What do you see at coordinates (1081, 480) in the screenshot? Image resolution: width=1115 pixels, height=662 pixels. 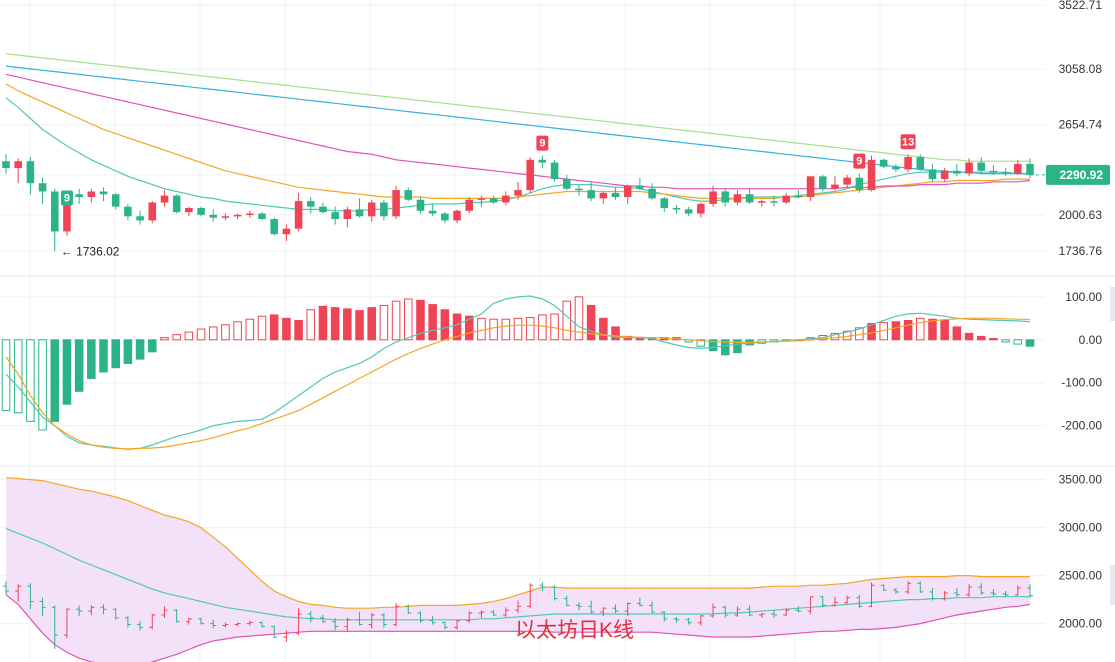 I see `y-tick-label: 3500.00` at bounding box center [1081, 480].